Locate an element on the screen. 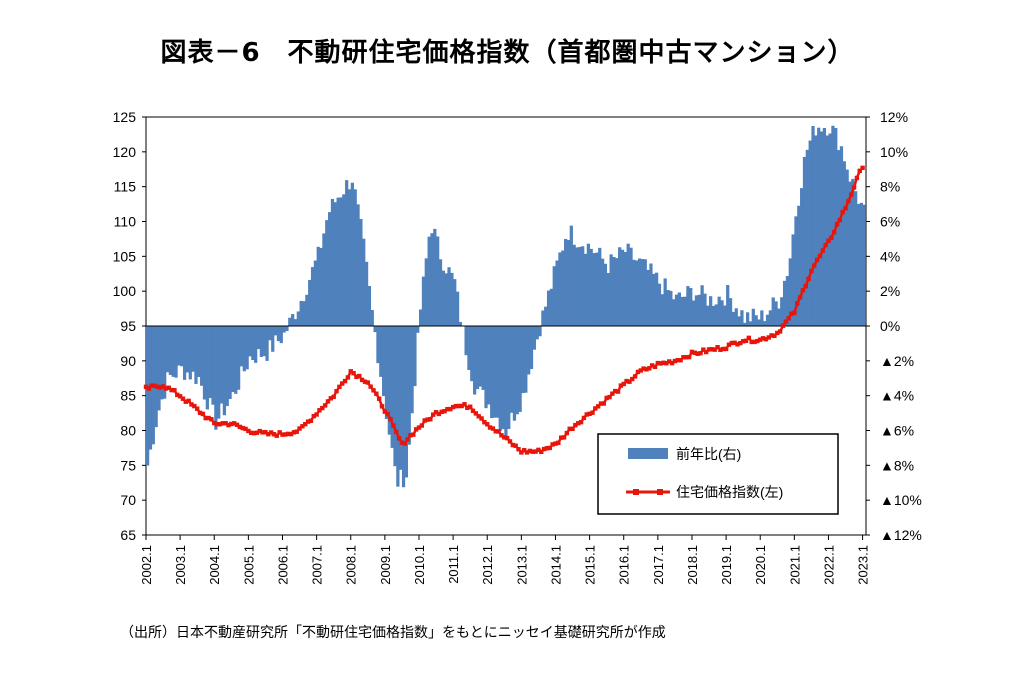 The image size is (1015, 675). right-tick-label: 10% is located at coordinates (894, 152).